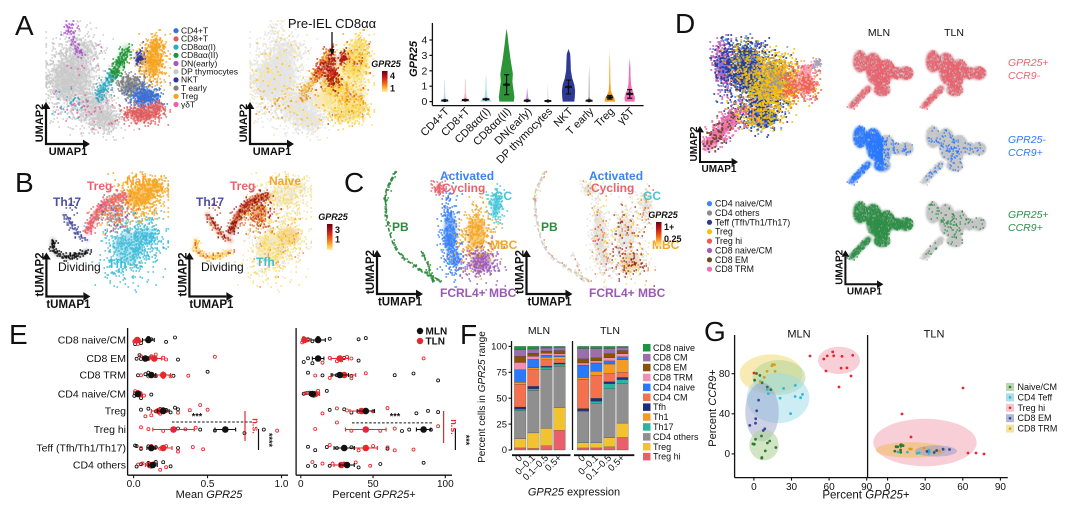 This screenshot has width=1080, height=524. Describe the element at coordinates (199, 63) in the screenshot. I see `svg-text: DN(early)` at that location.